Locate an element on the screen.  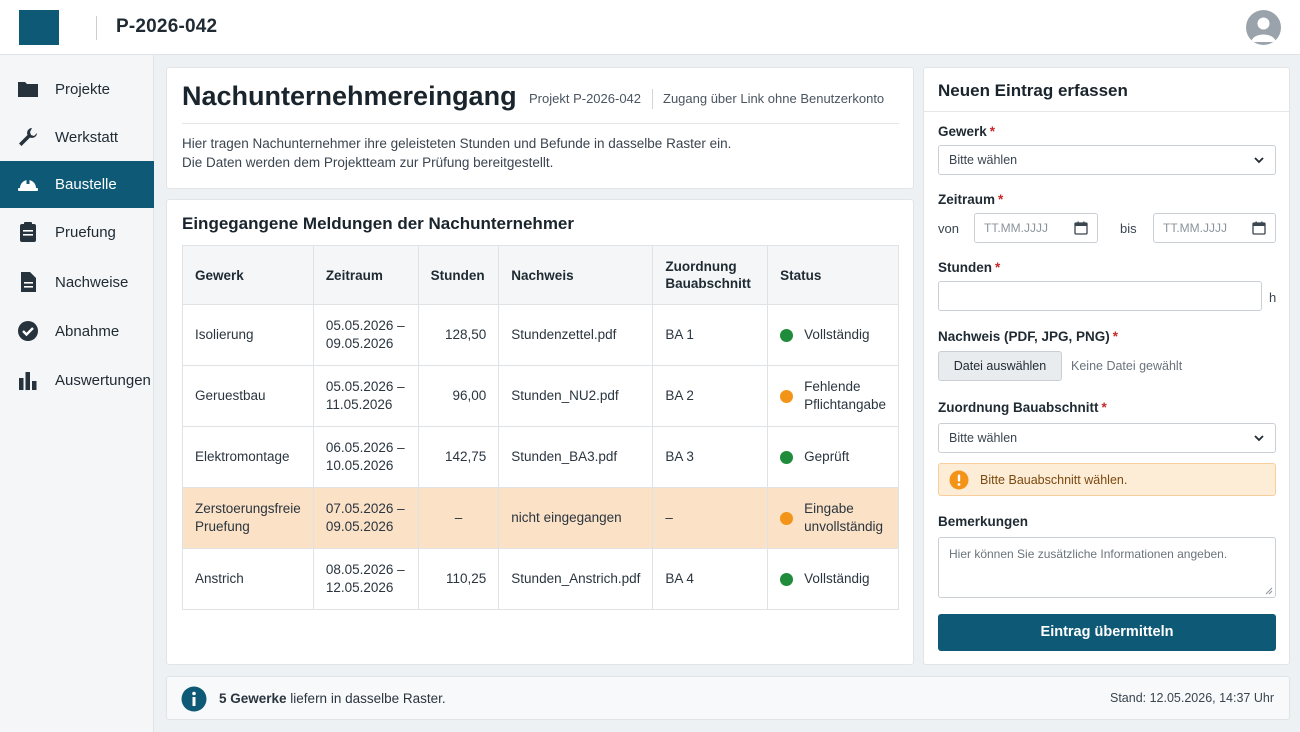
file-select-button: Datei auswählen is located at coordinates (1000, 366).